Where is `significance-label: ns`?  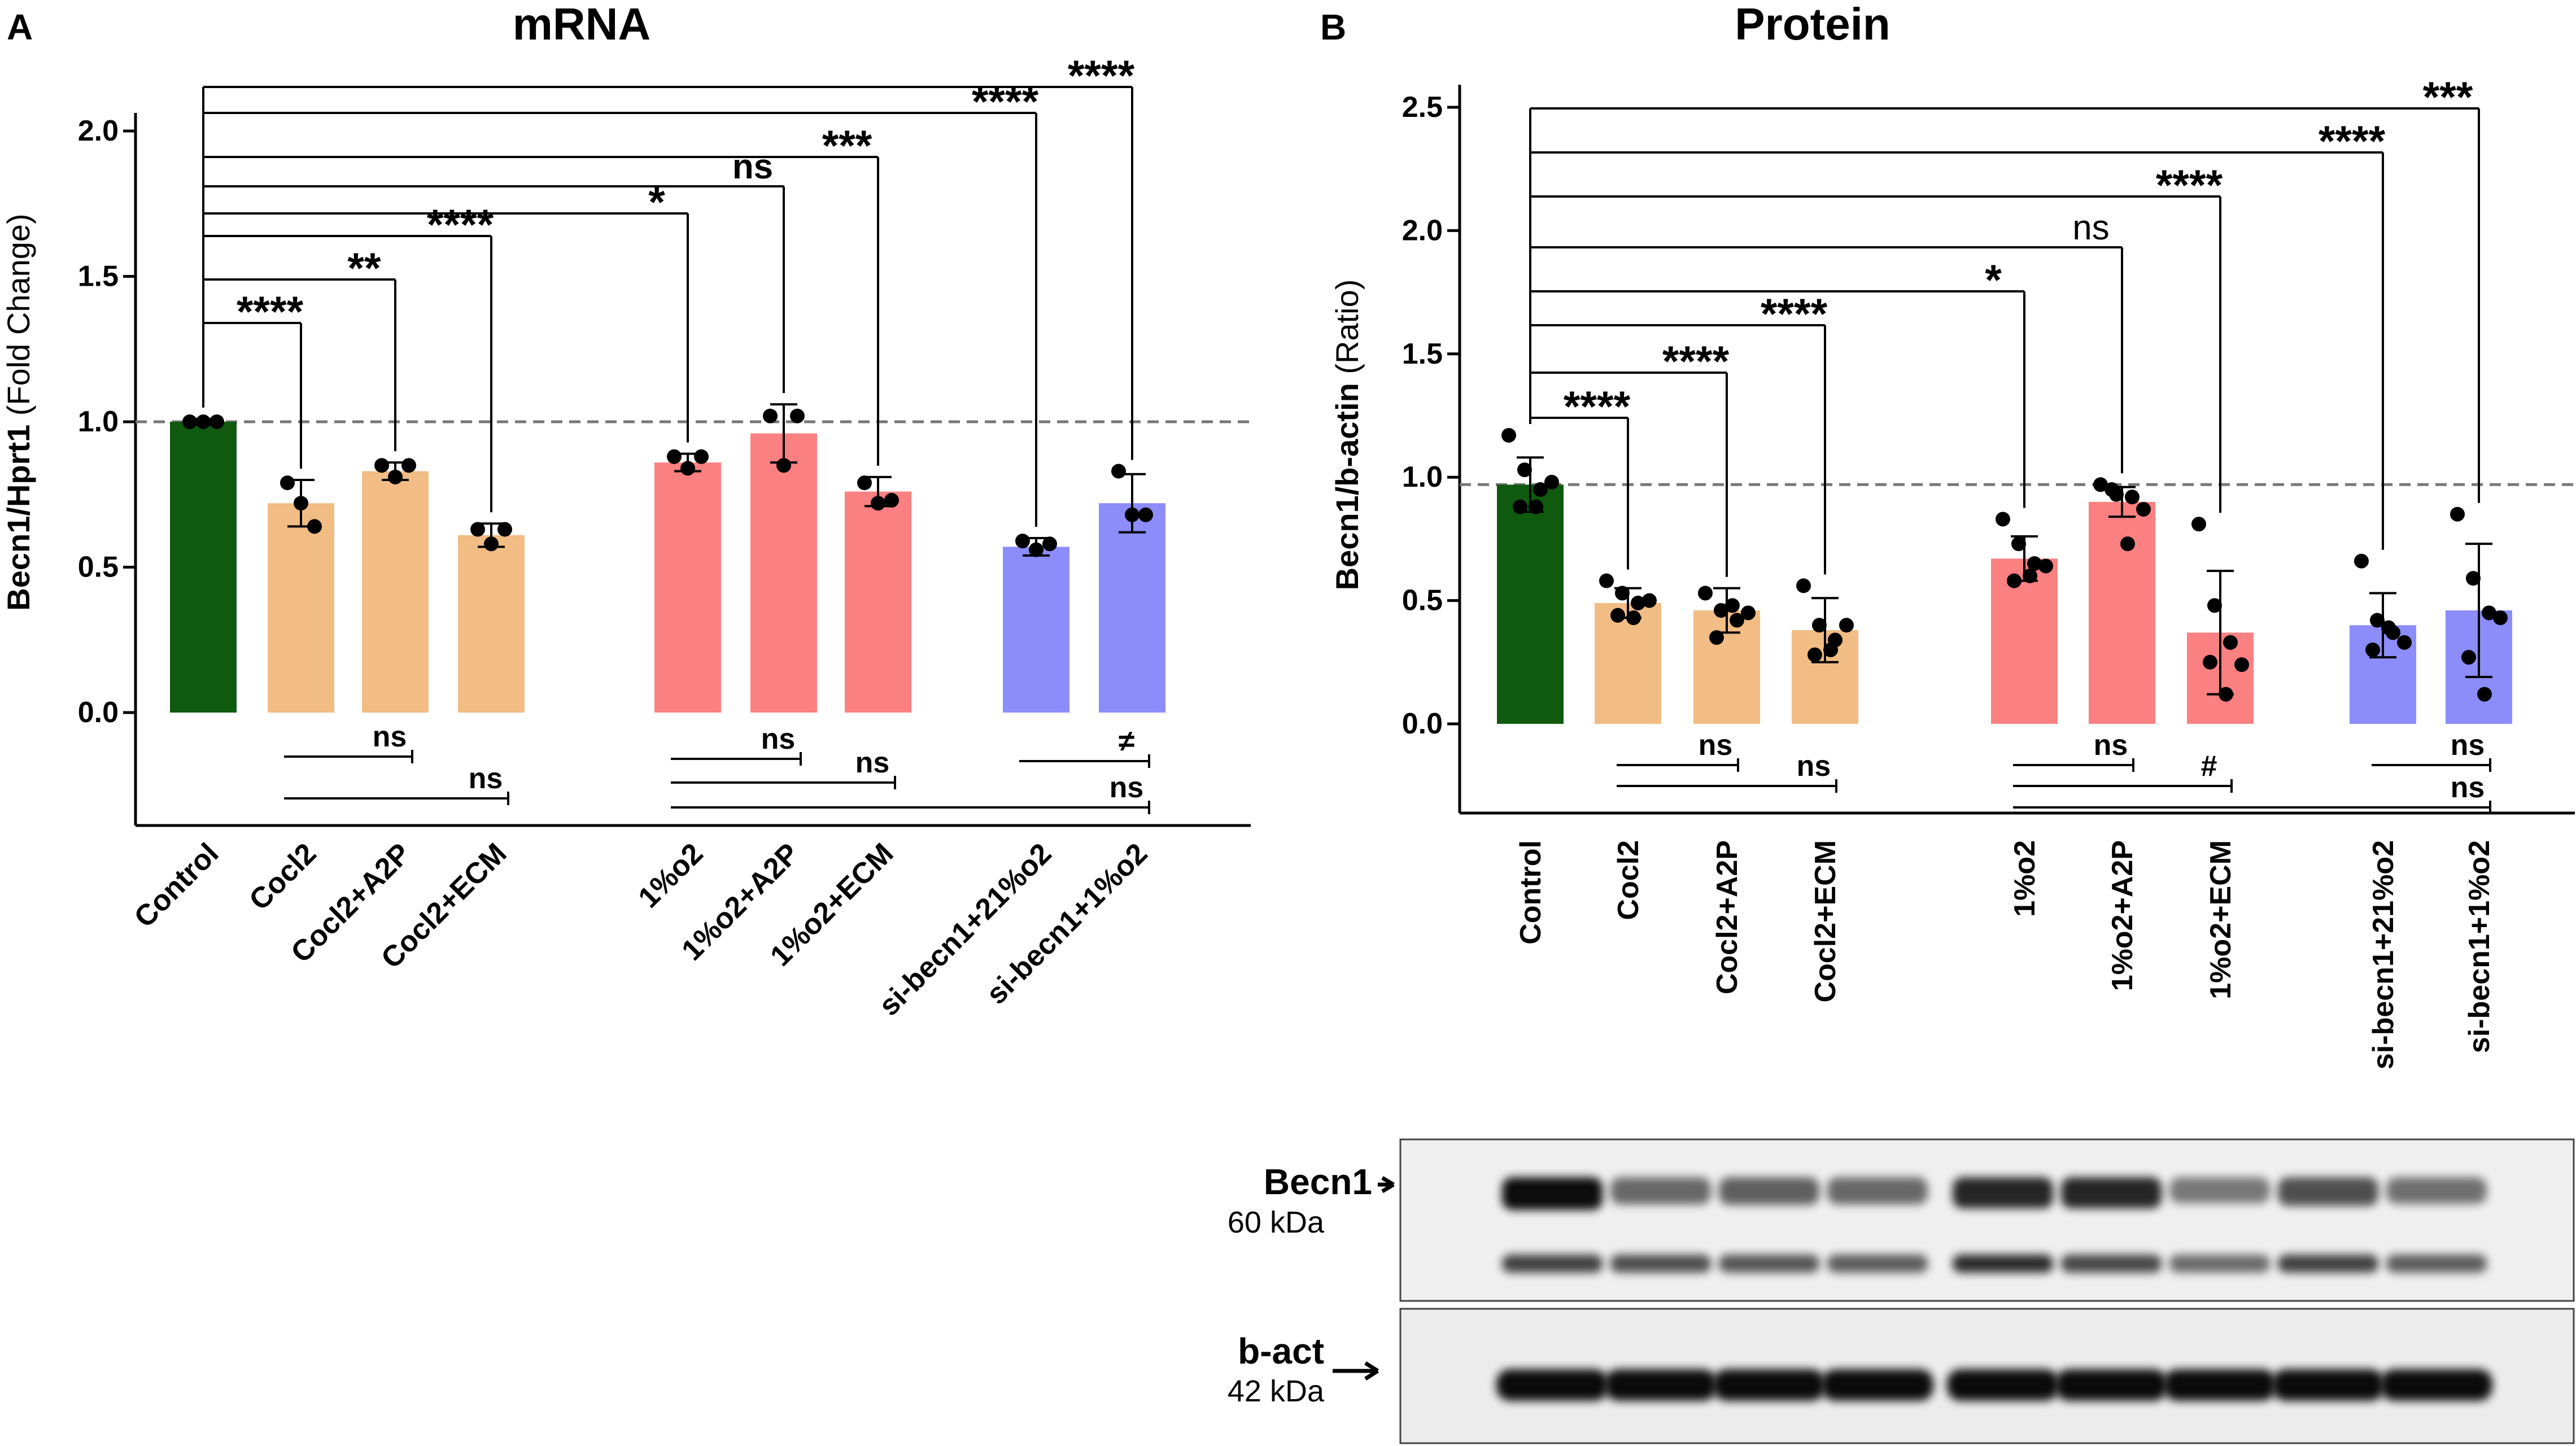
significance-label: ns is located at coordinates (753, 166).